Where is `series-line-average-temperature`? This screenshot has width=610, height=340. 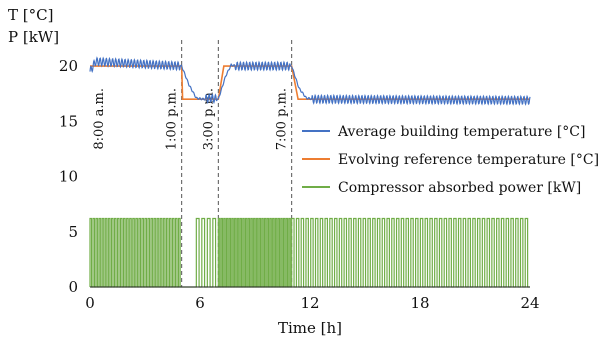 series-line-average-temperature is located at coordinates (310, 81).